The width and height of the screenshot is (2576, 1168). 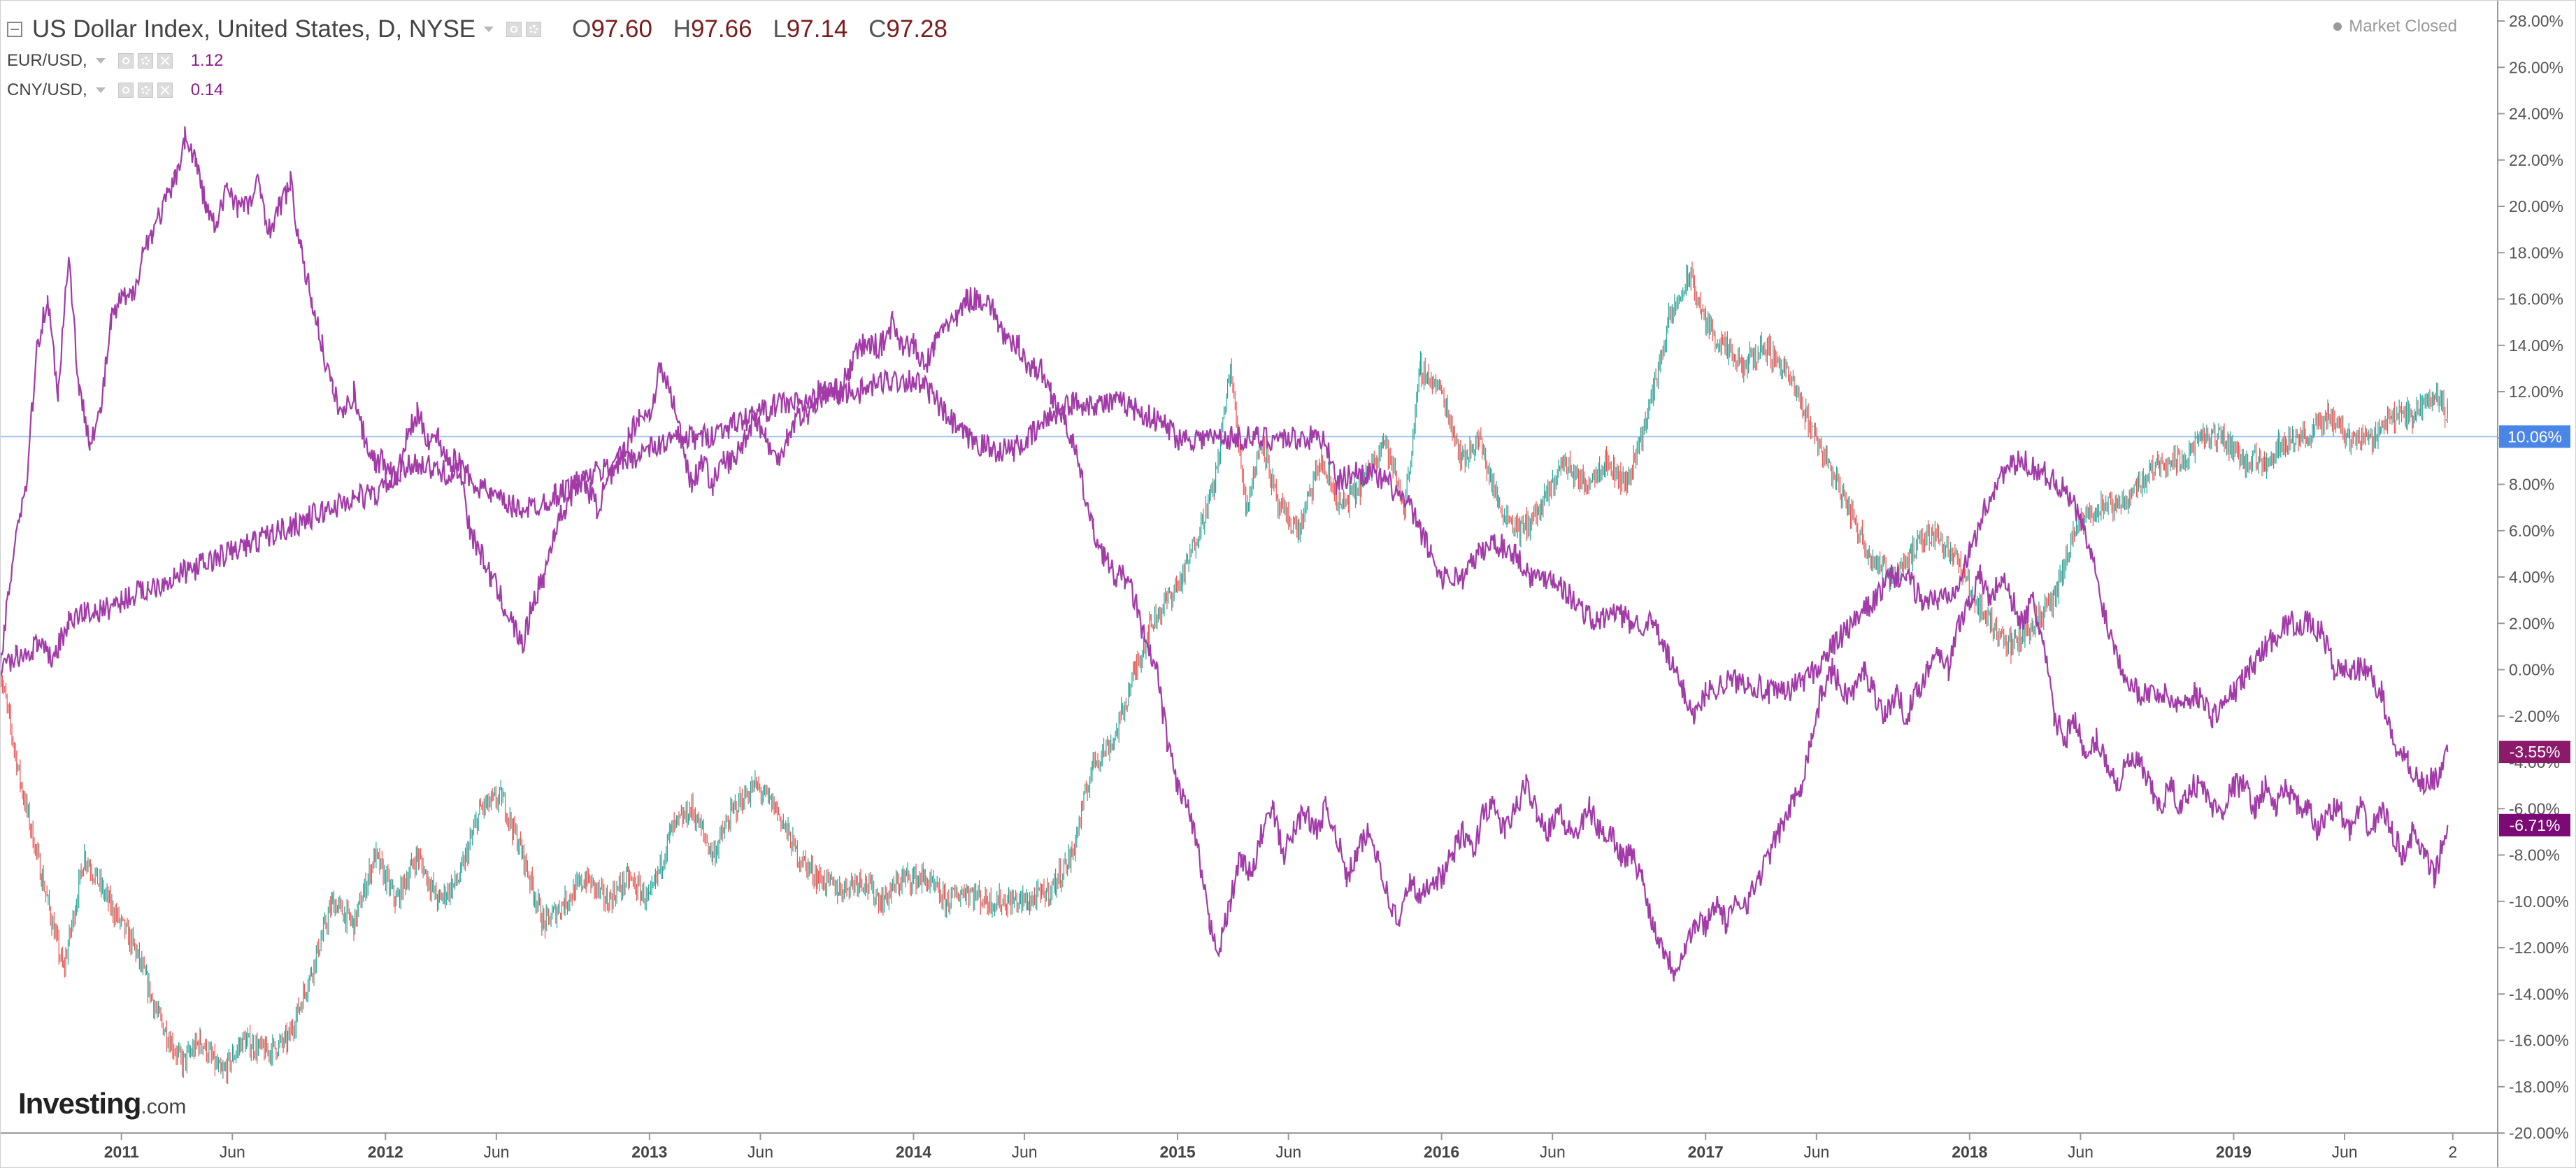 I want to click on y-tick-label: -14.00%, so click(x=2539, y=994).